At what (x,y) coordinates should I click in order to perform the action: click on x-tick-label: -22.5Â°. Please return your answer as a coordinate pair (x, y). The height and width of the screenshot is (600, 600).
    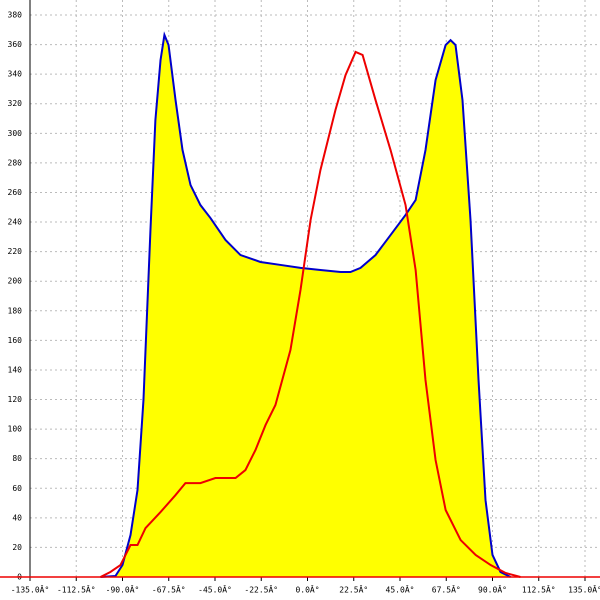
    Looking at the image, I should click on (261, 589).